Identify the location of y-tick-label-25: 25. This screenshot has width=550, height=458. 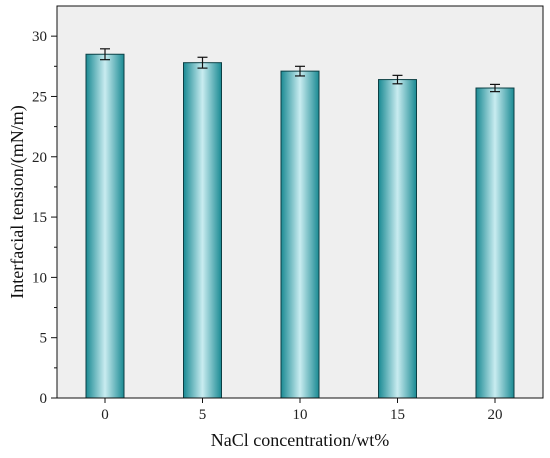
(39, 97).